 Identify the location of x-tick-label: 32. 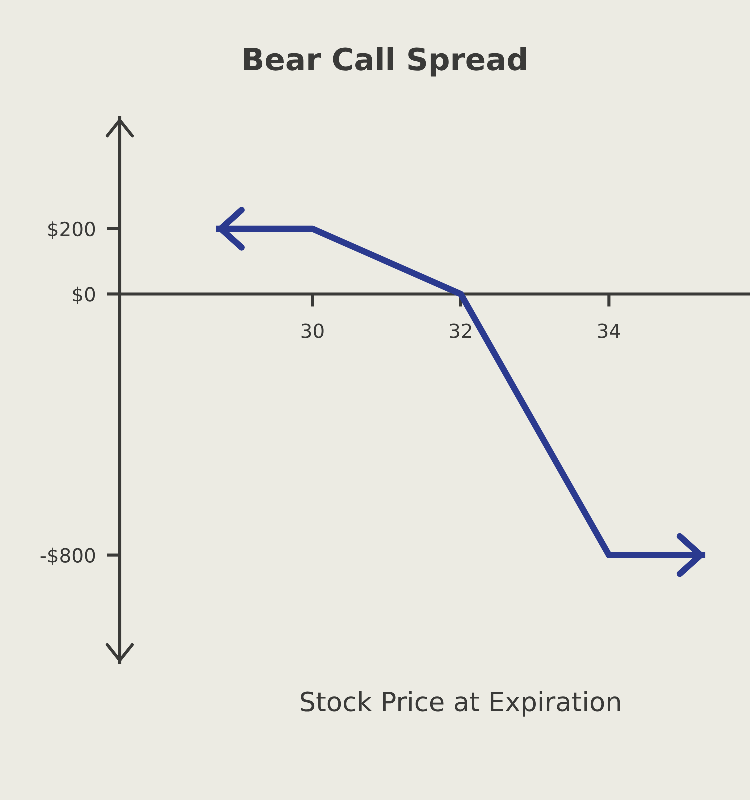
(461, 331).